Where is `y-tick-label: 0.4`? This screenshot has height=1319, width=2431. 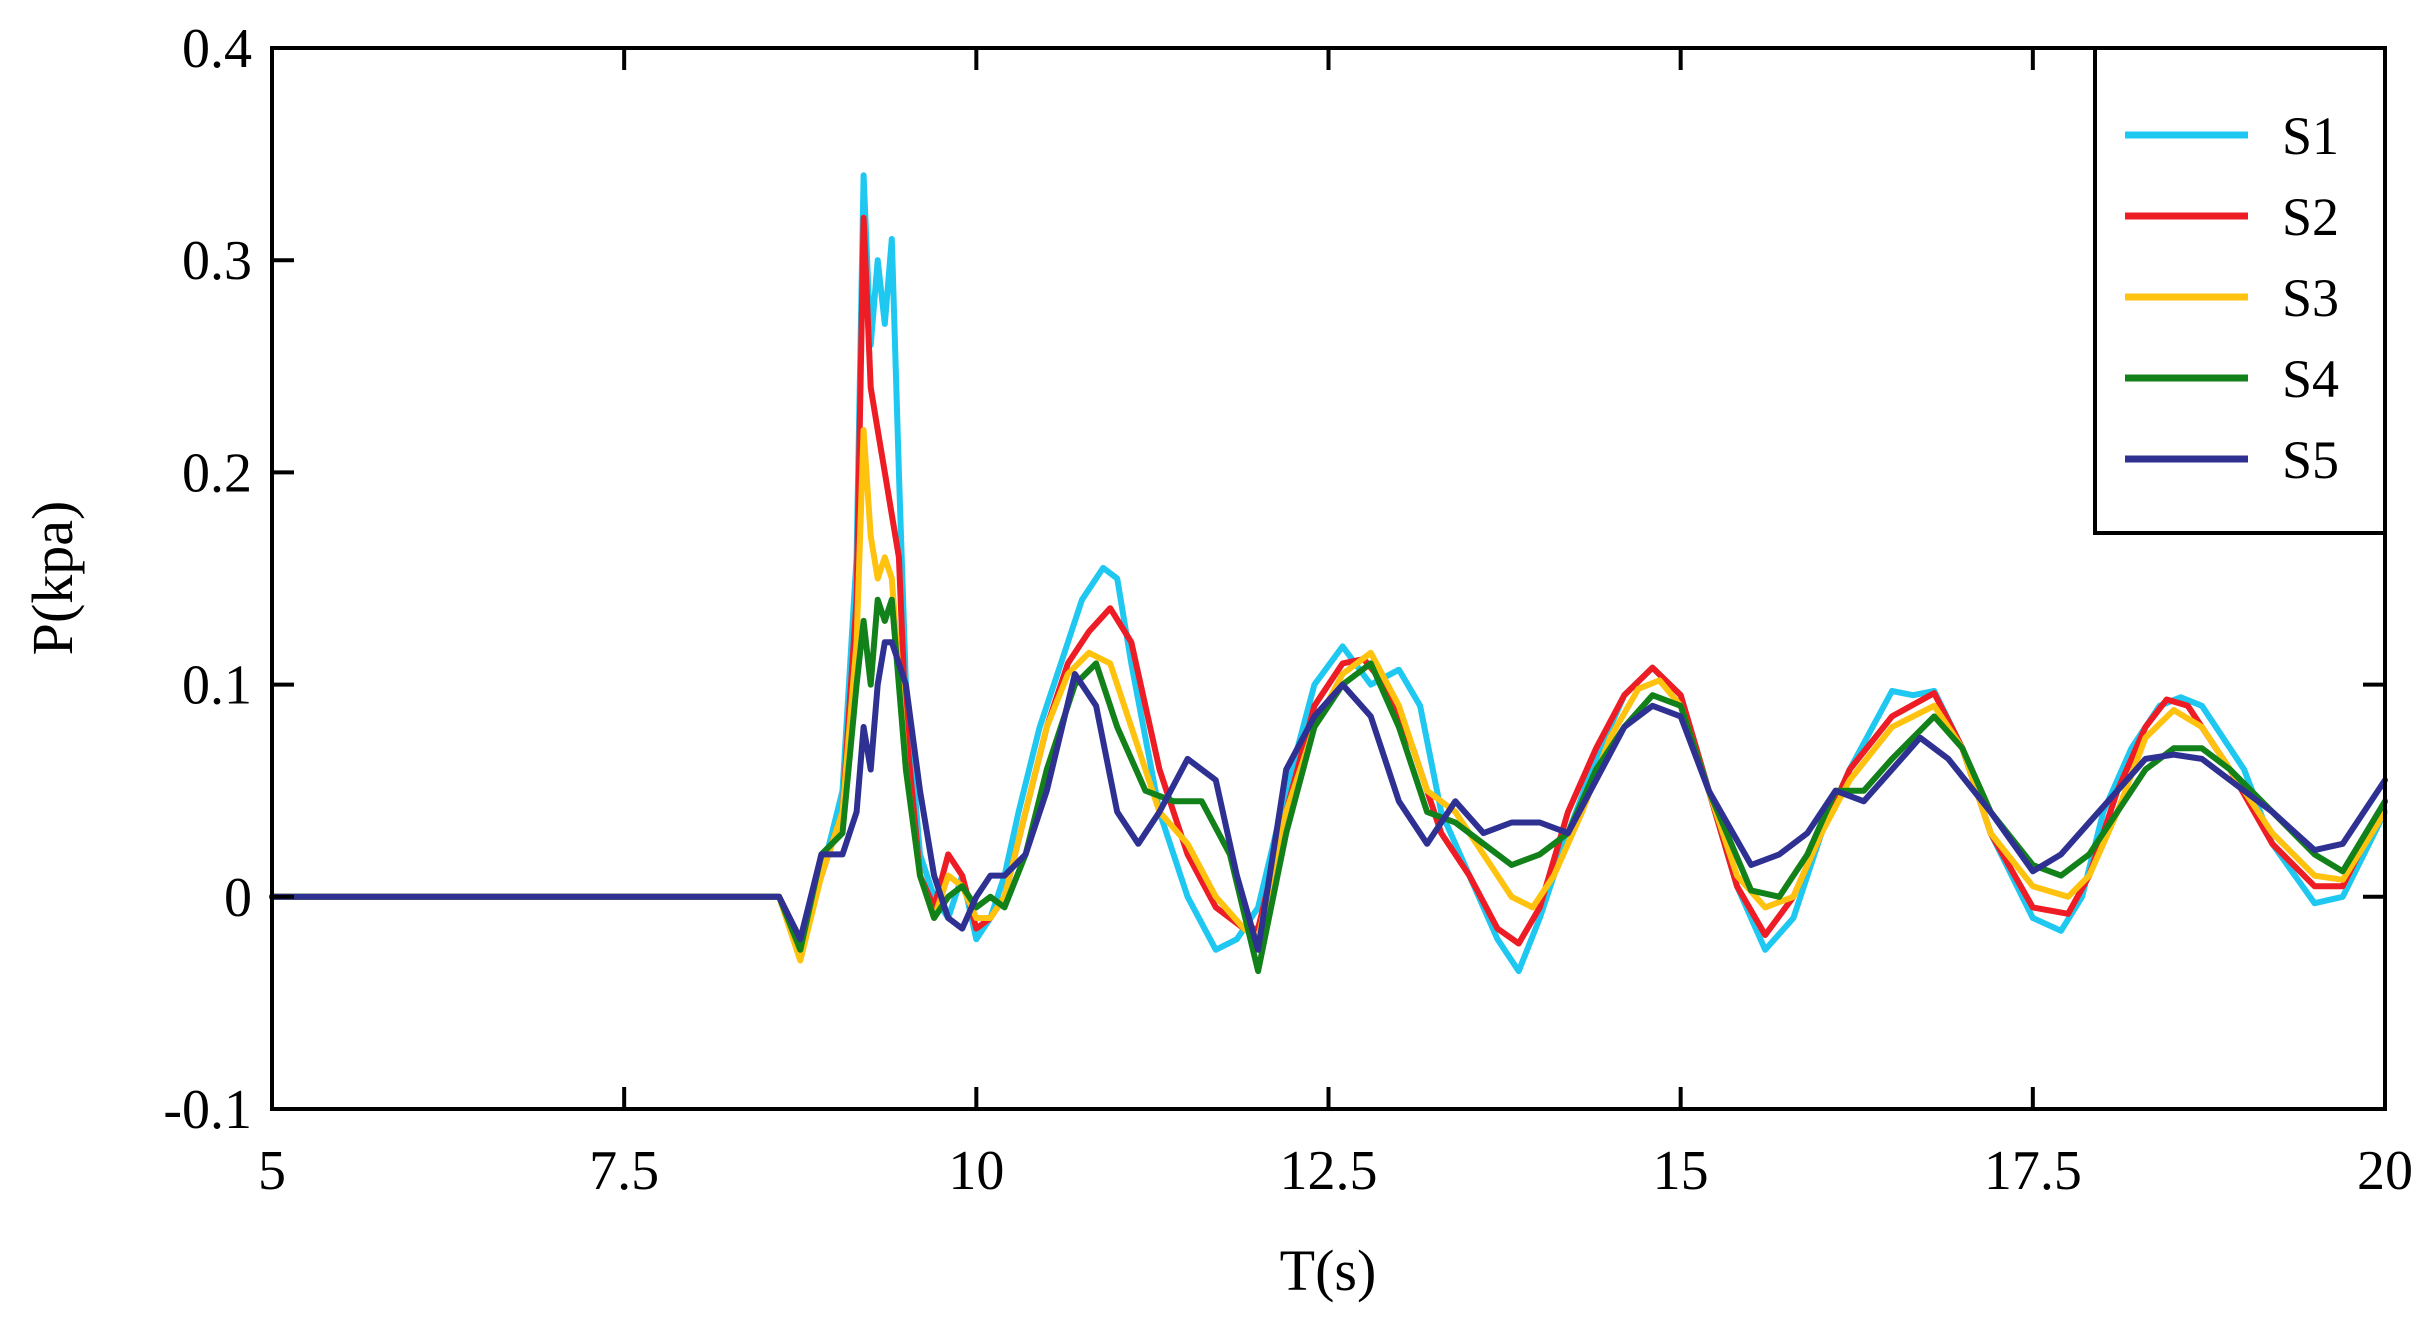
y-tick-label: 0.4 is located at coordinates (217, 49).